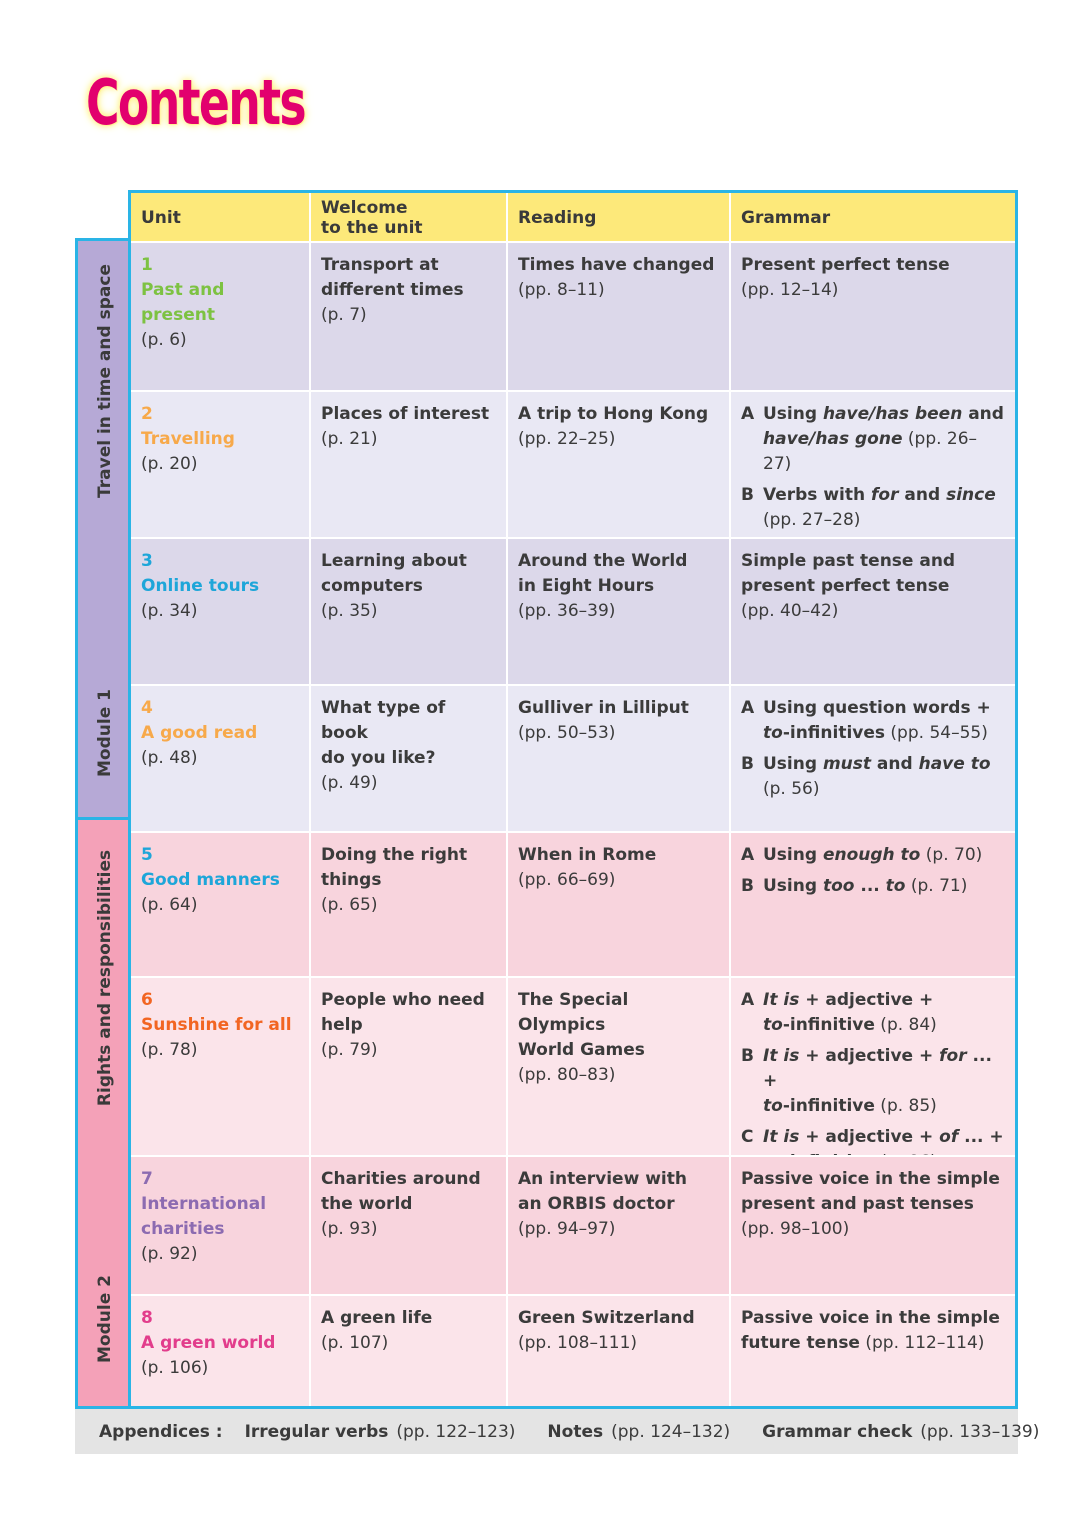  I want to click on welcome-cell: People who need help (p. 79), so click(408, 1066).